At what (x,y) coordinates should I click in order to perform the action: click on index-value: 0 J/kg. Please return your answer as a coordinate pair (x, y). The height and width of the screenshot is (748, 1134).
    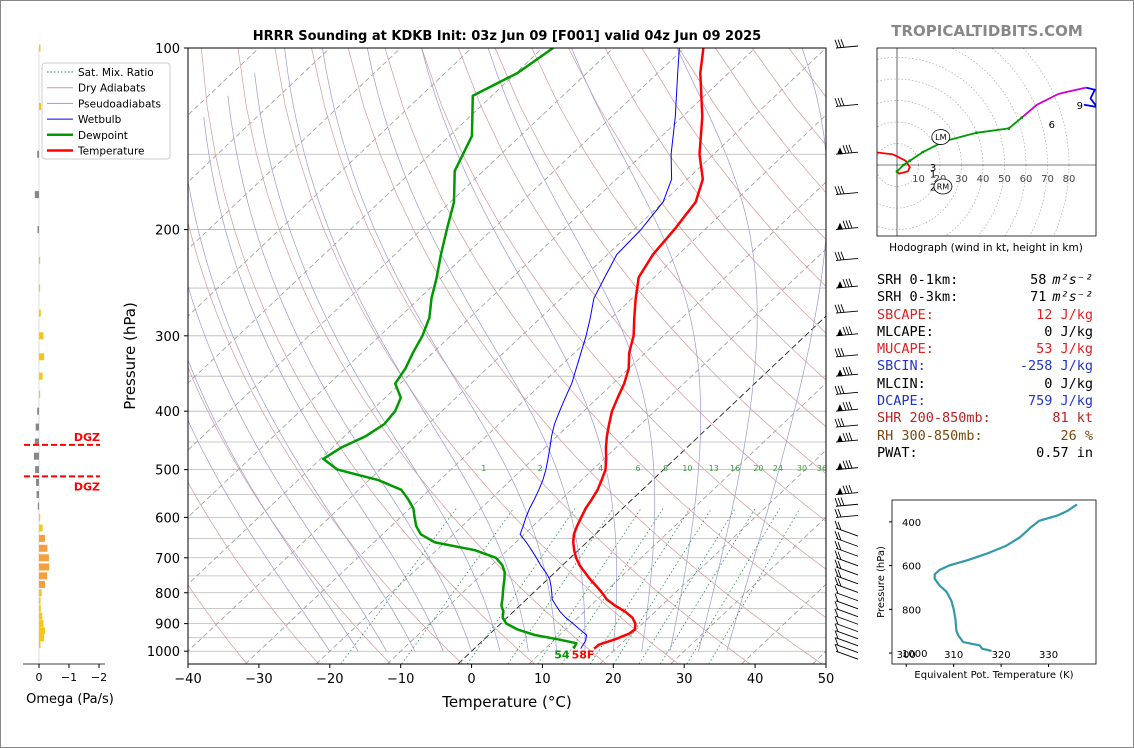
    Looking at the image, I should click on (1068, 332).